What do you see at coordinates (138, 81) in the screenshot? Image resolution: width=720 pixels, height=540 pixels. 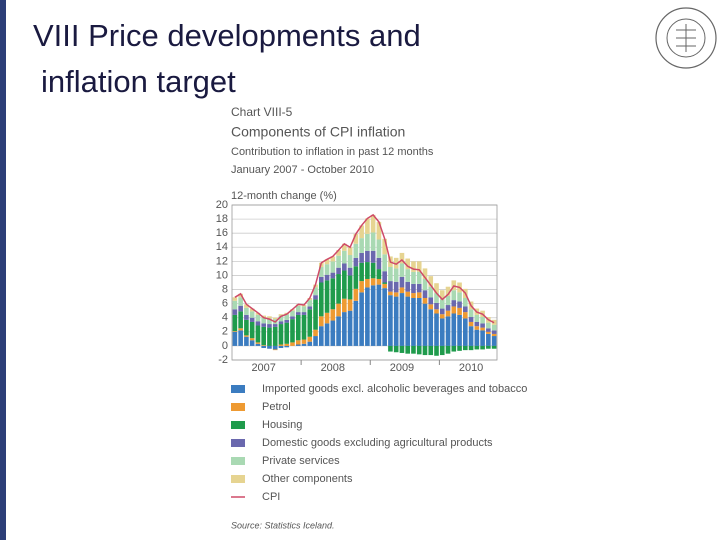 I see `slide-title: inflation target` at bounding box center [138, 81].